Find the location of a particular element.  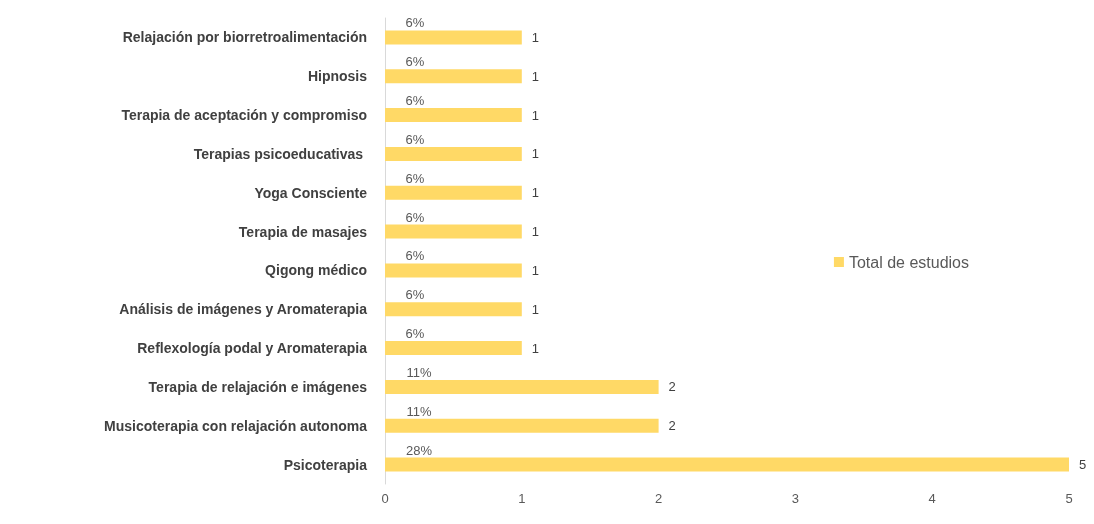

y-tick-label: Relajación por biorretroalimentación is located at coordinates (244, 37).